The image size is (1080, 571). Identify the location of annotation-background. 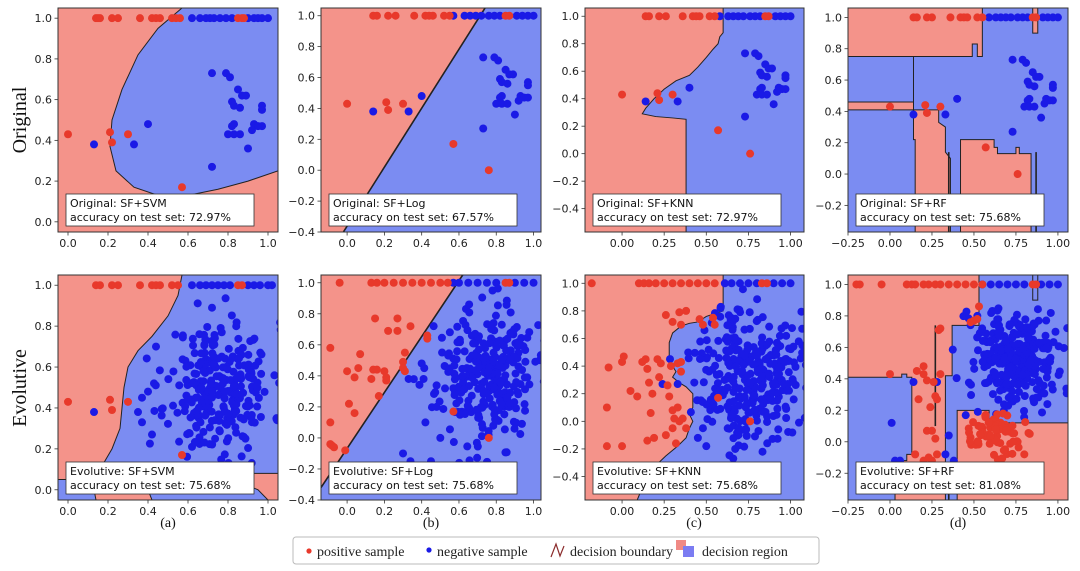
(423, 478).